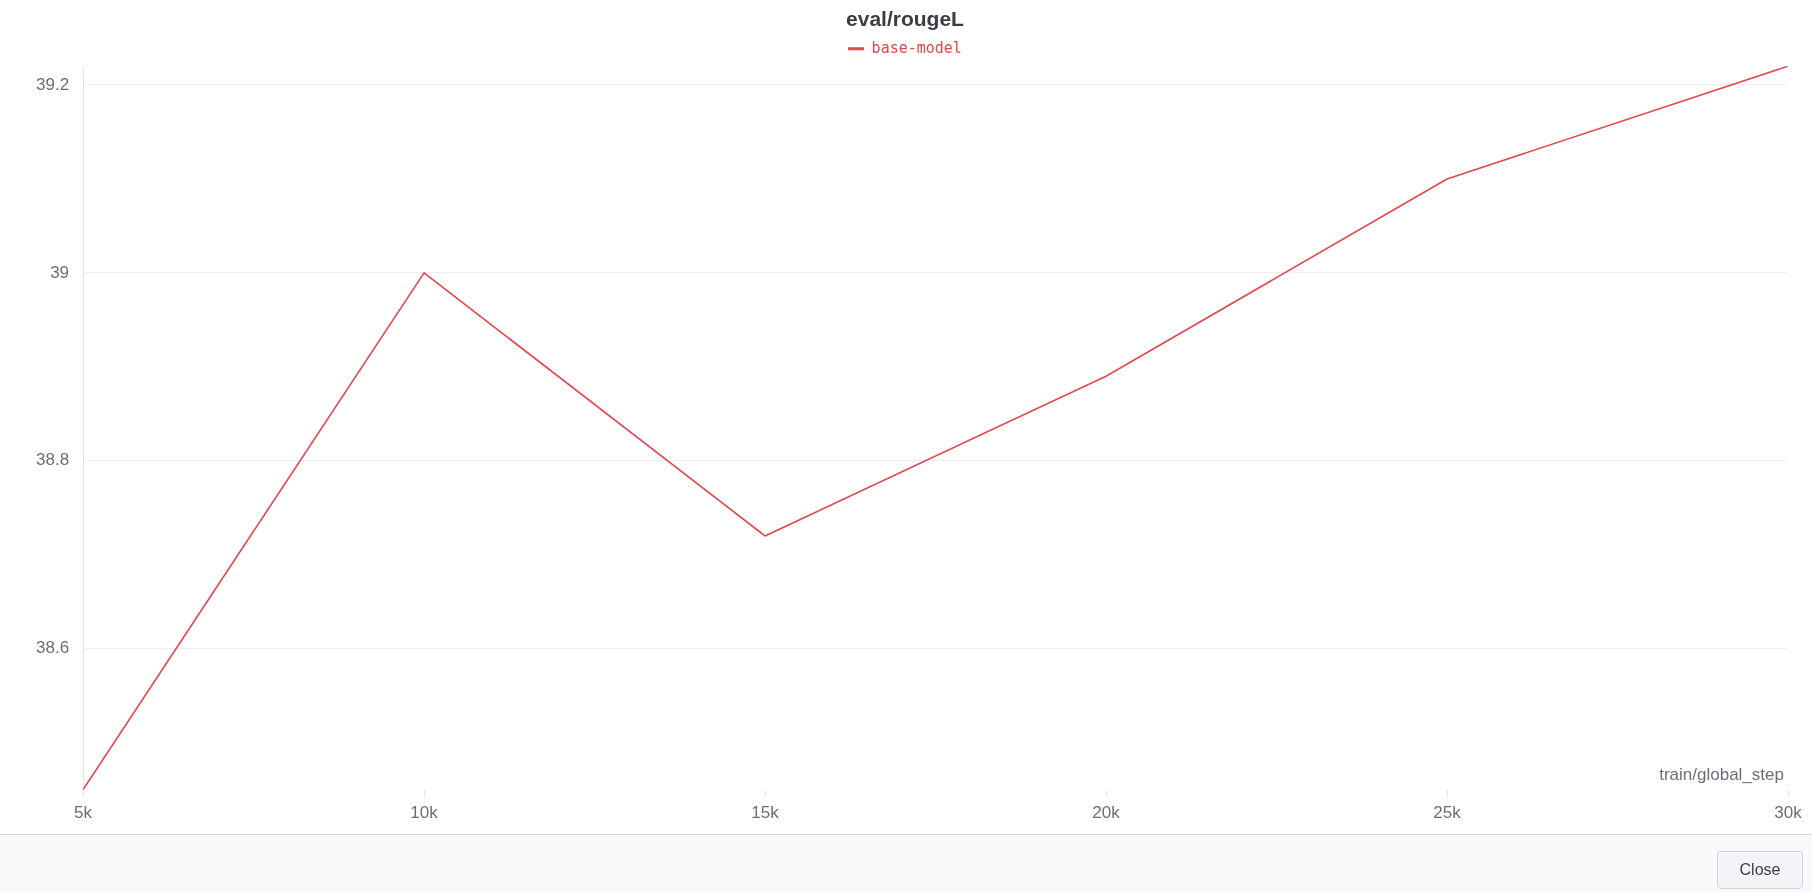  What do you see at coordinates (1721, 774) in the screenshot?
I see `x-axis-title: train/global_step` at bounding box center [1721, 774].